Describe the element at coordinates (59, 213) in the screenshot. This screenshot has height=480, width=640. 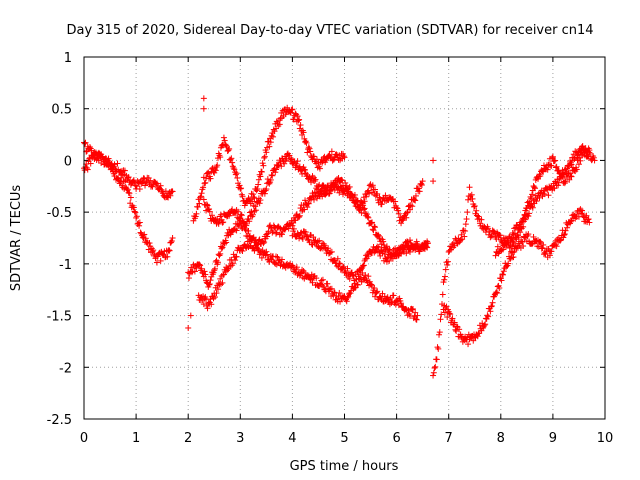
I see `y-tick-label: -0.5` at that location.